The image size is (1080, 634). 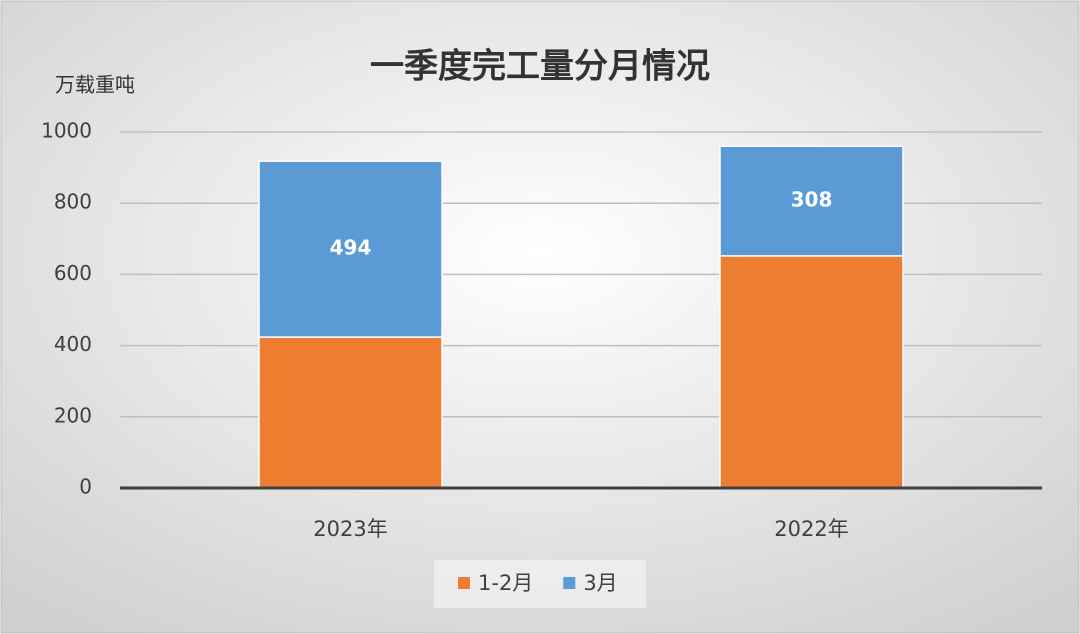 What do you see at coordinates (505, 583) in the screenshot?
I see `legend-label: 1-2月` at bounding box center [505, 583].